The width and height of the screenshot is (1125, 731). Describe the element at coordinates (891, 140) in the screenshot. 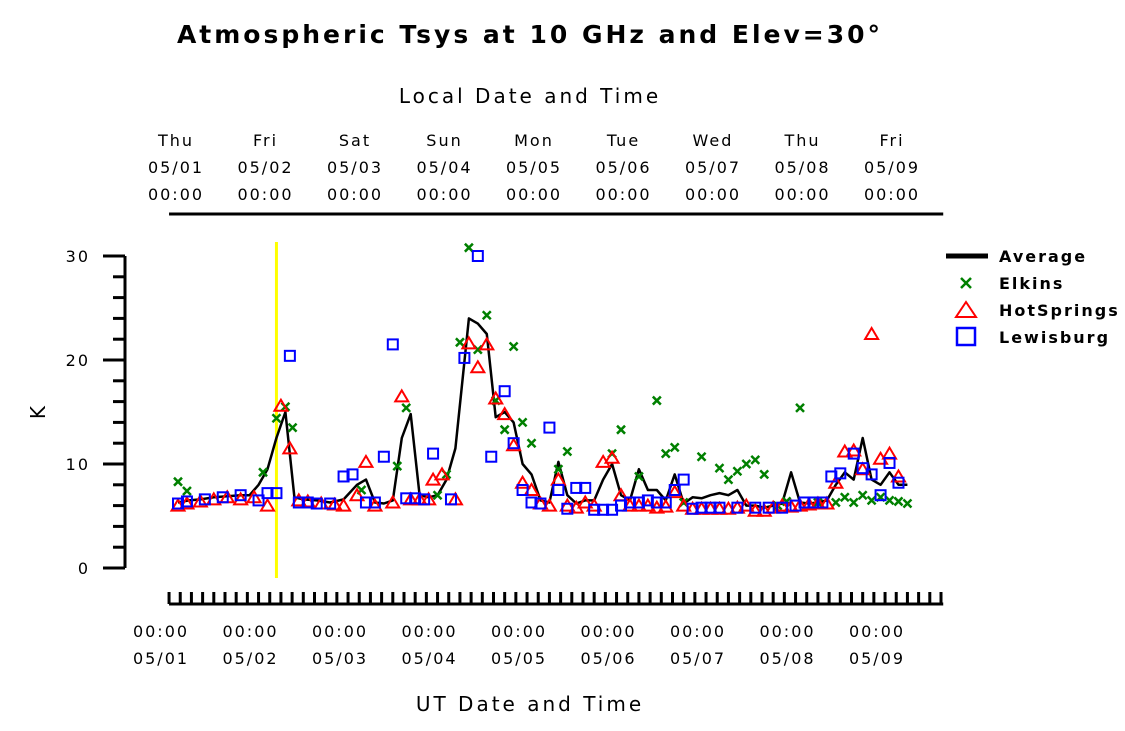

I see `top-tick-label-day: Fri` at that location.